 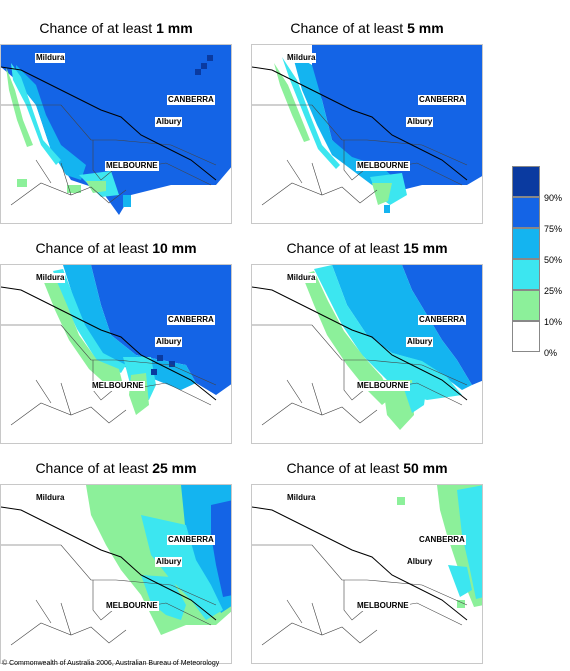 What do you see at coordinates (553, 198) in the screenshot?
I see `legend-label-90: 90%` at bounding box center [553, 198].